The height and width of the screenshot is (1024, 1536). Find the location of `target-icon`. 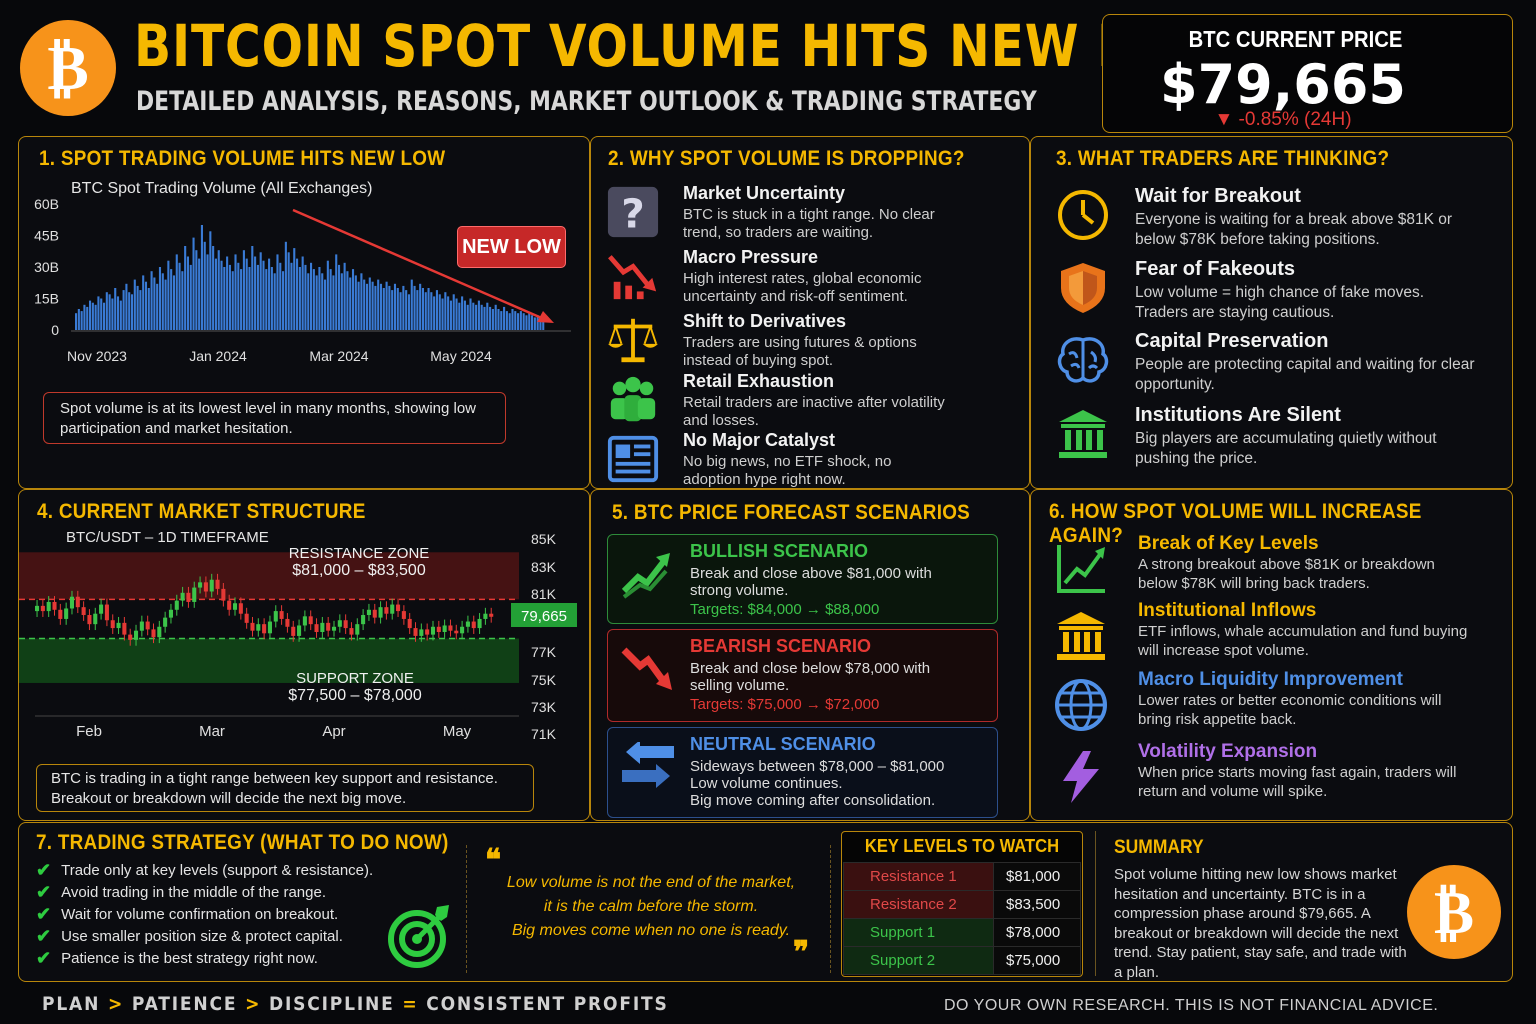

target-icon is located at coordinates (420, 936).